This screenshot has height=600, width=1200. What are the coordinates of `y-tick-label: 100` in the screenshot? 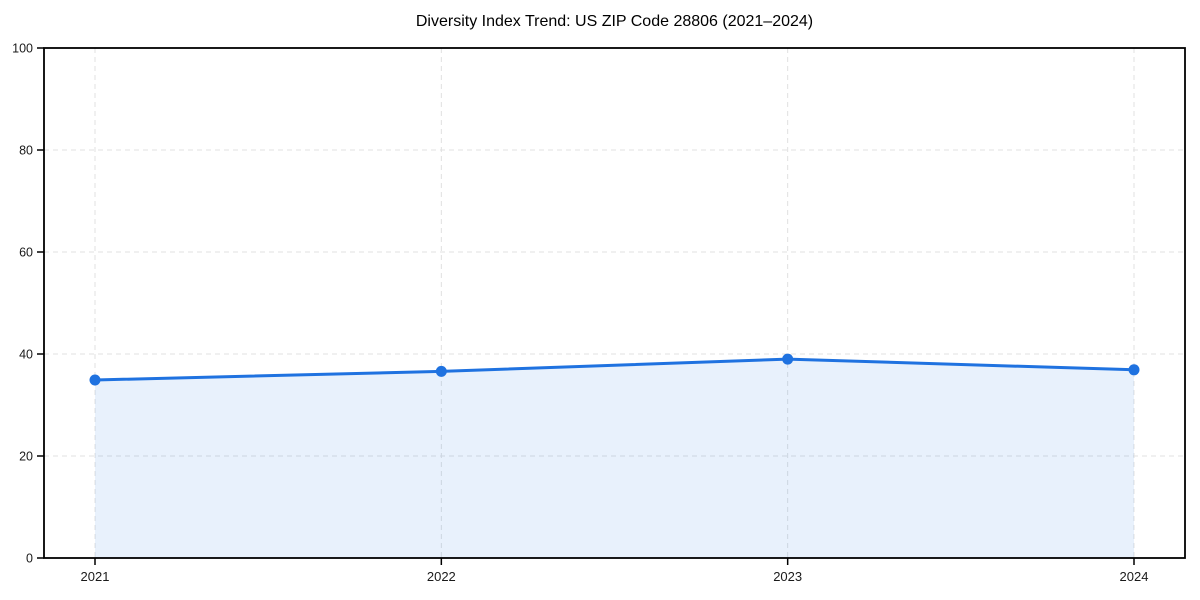 It's located at (22, 49).